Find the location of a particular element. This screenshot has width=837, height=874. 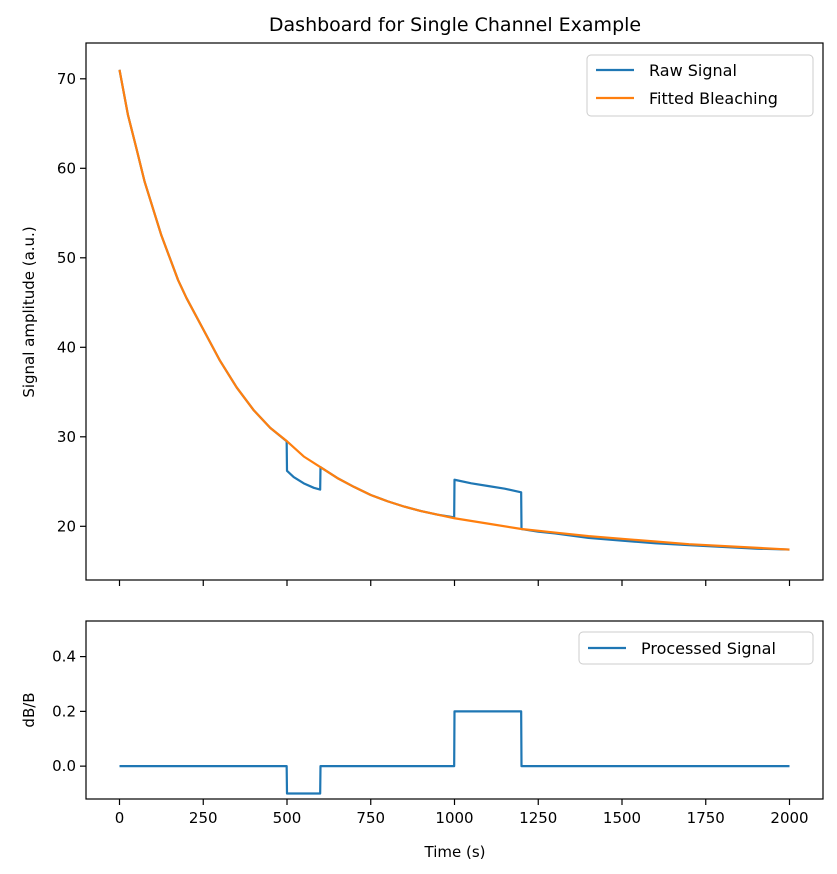

bottom-y-axis-label: dB/B is located at coordinates (29, 709).